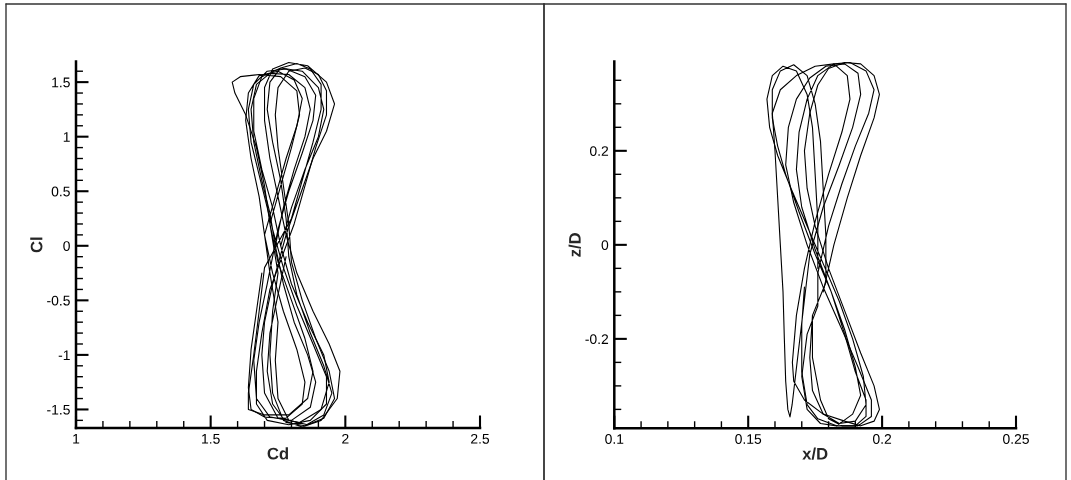 The width and height of the screenshot is (1071, 480). What do you see at coordinates (278, 453) in the screenshot?
I see `x-axis-title: Cd` at bounding box center [278, 453].